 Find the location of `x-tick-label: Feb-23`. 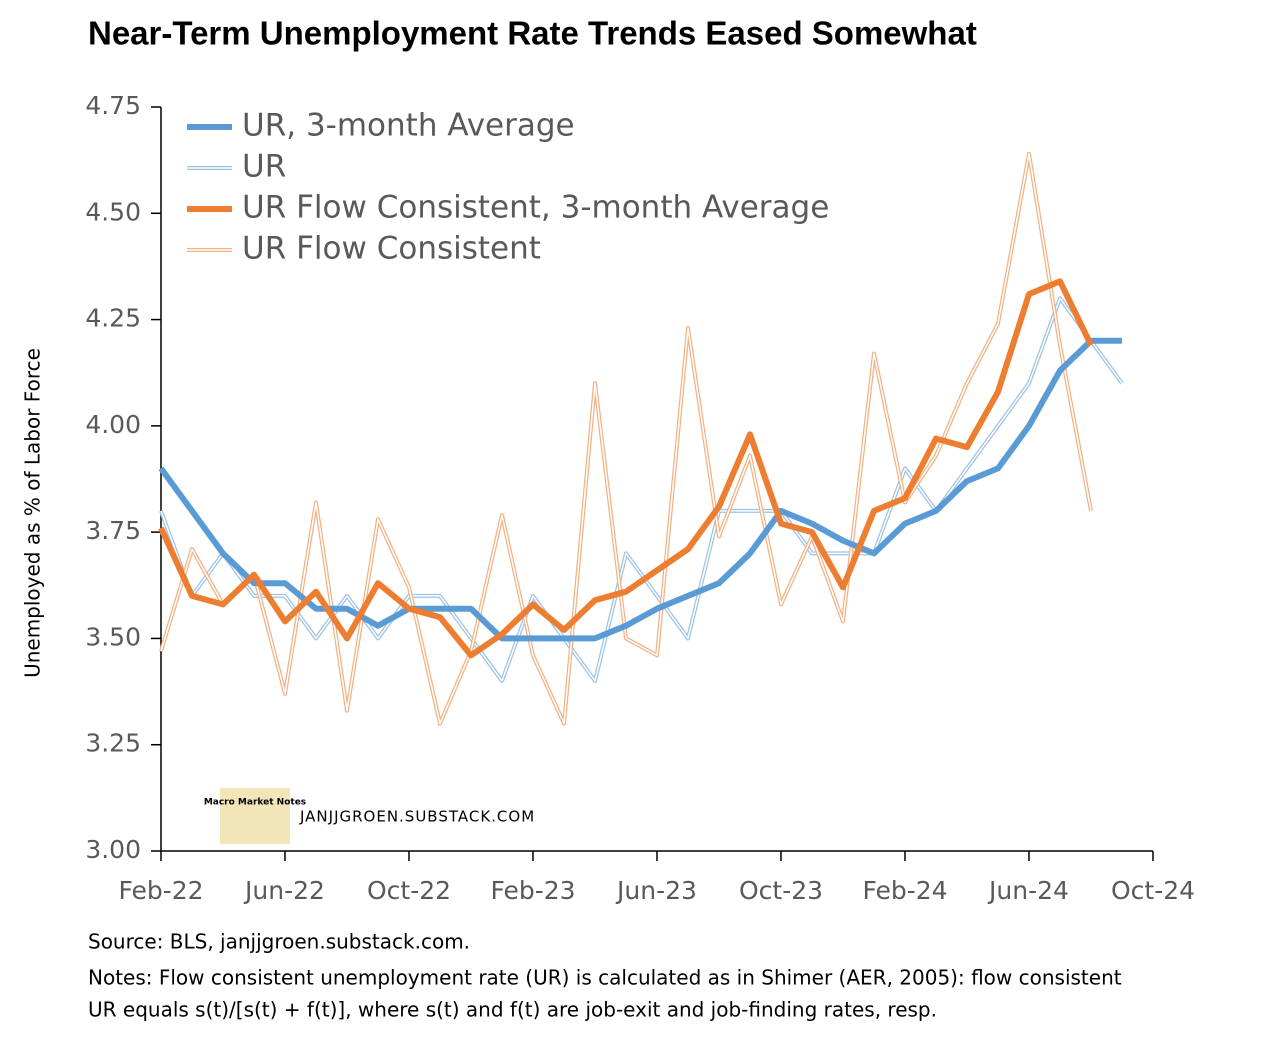

x-tick-label: Feb-23 is located at coordinates (532, 890).